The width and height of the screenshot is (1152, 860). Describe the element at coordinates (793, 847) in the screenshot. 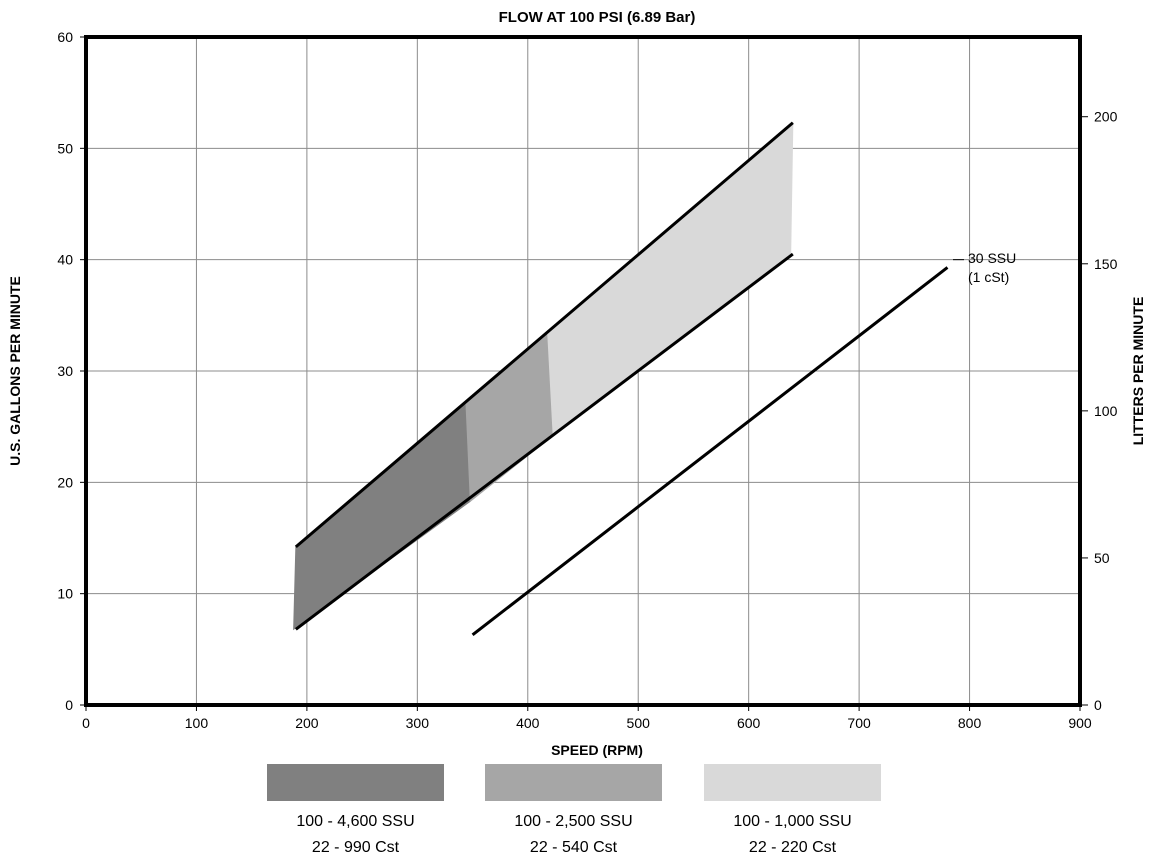

I see `legend-sublabel-3: 22 - 220 Cst` at that location.